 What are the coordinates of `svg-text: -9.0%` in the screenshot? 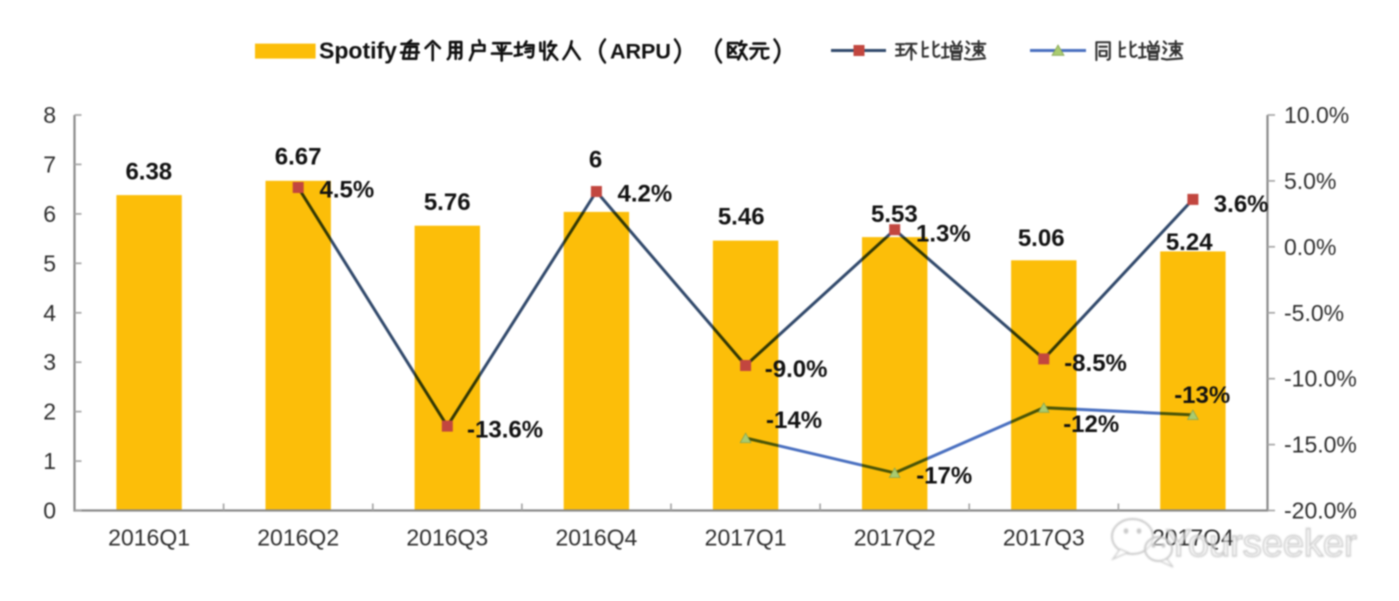 It's located at (796, 369).